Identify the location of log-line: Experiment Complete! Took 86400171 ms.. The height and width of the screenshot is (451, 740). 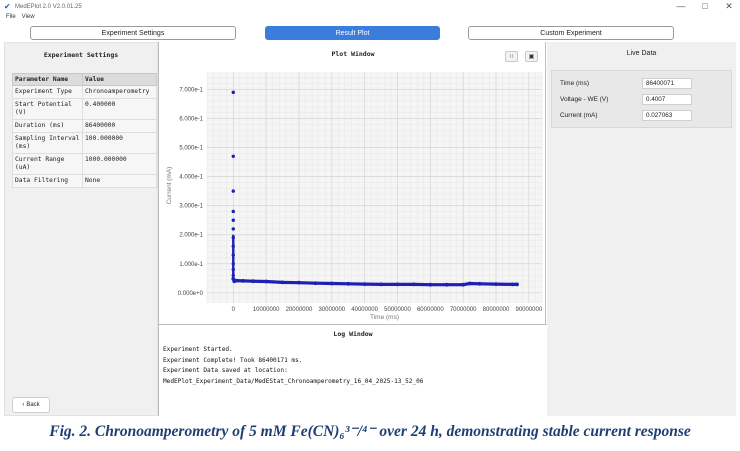
(233, 360).